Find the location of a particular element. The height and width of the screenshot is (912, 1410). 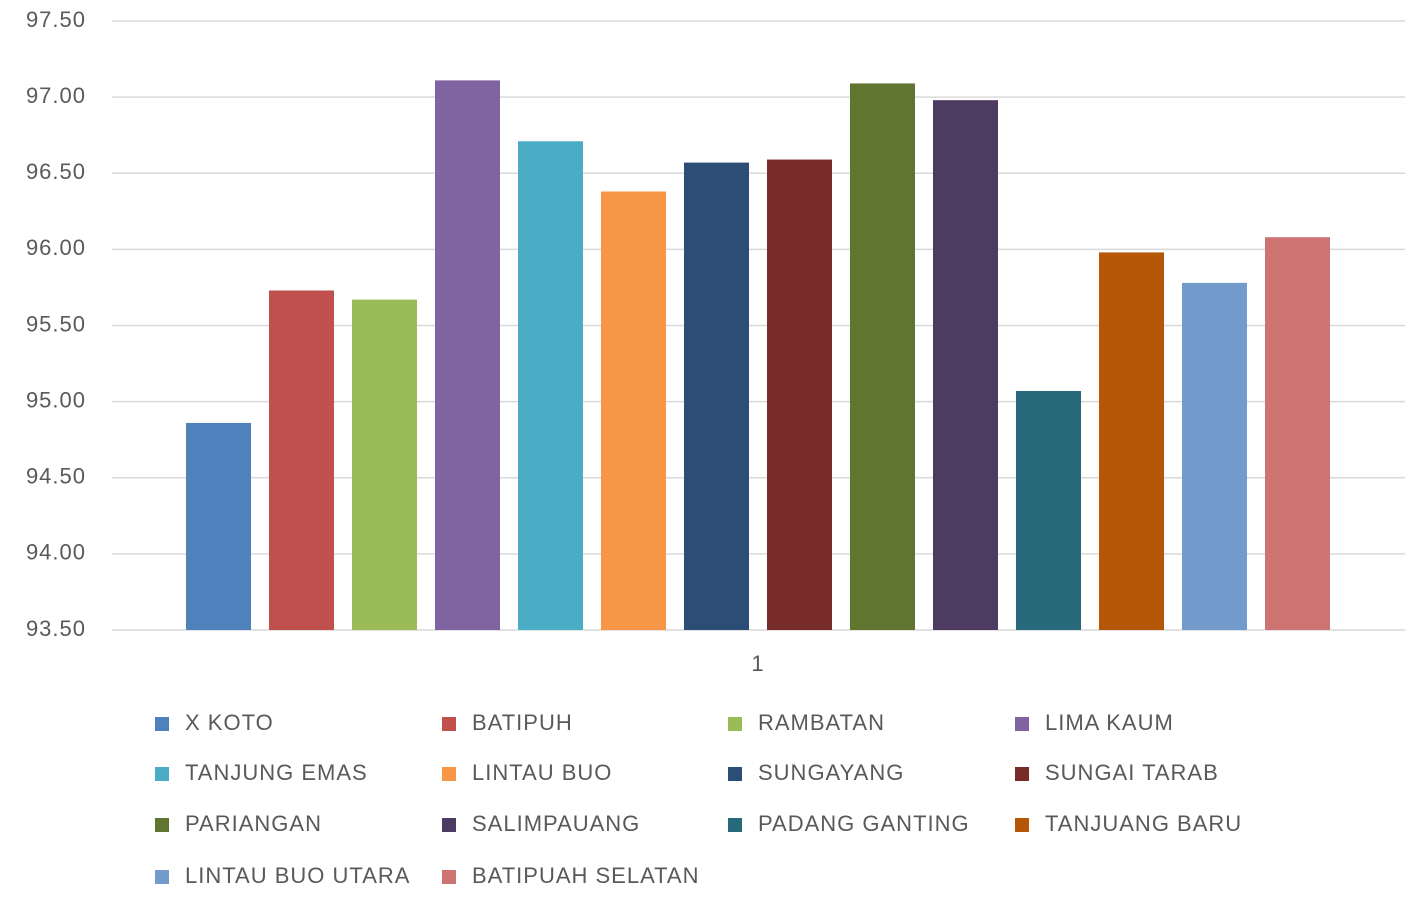

y-tick-label: 94.50 is located at coordinates (56, 476).